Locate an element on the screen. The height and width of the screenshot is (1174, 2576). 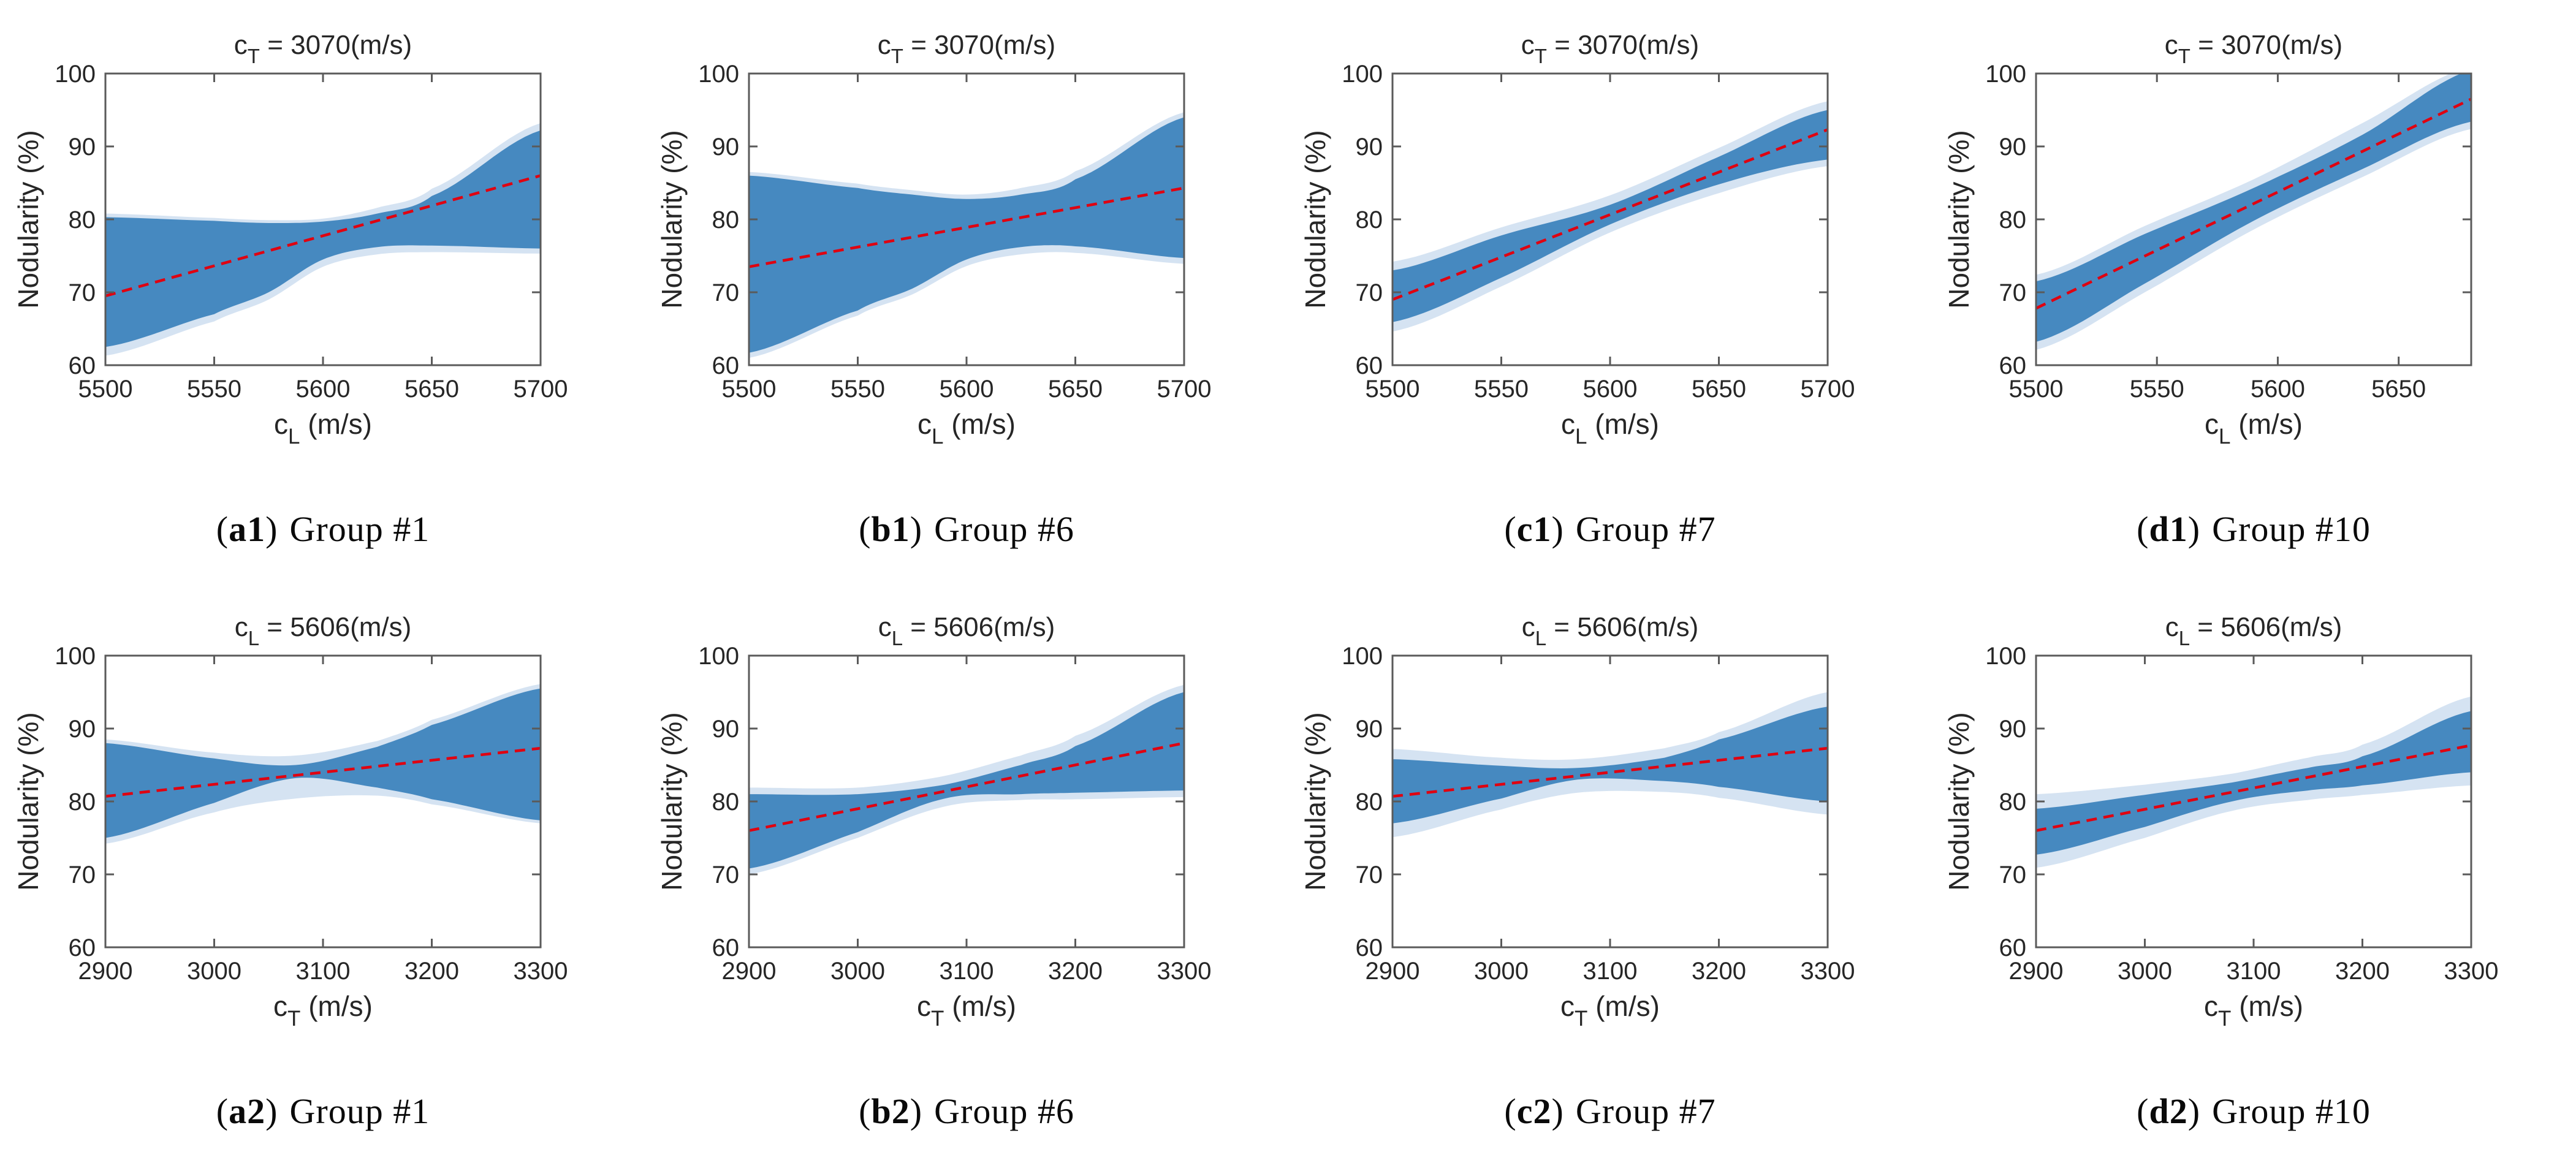
x-tick-label: 3300 is located at coordinates (1184, 971).